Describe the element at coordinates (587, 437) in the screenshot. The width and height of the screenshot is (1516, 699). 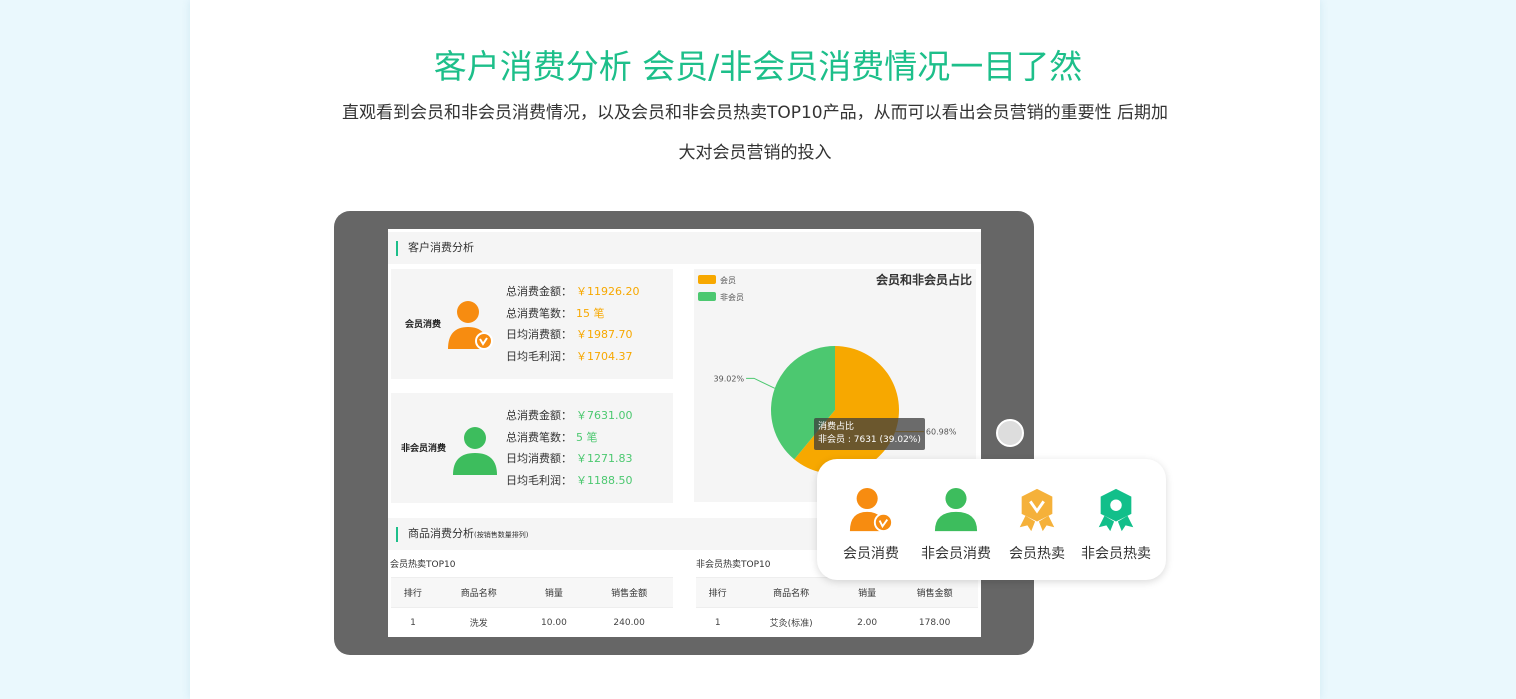
I see `stat-value: 5 笔` at that location.